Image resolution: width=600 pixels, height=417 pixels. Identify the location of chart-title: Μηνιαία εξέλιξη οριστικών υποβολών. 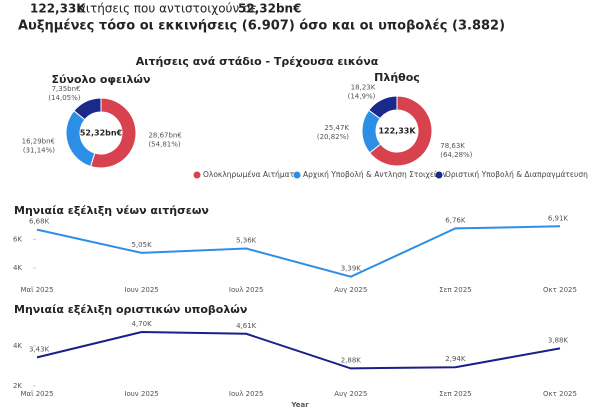
(130, 309).